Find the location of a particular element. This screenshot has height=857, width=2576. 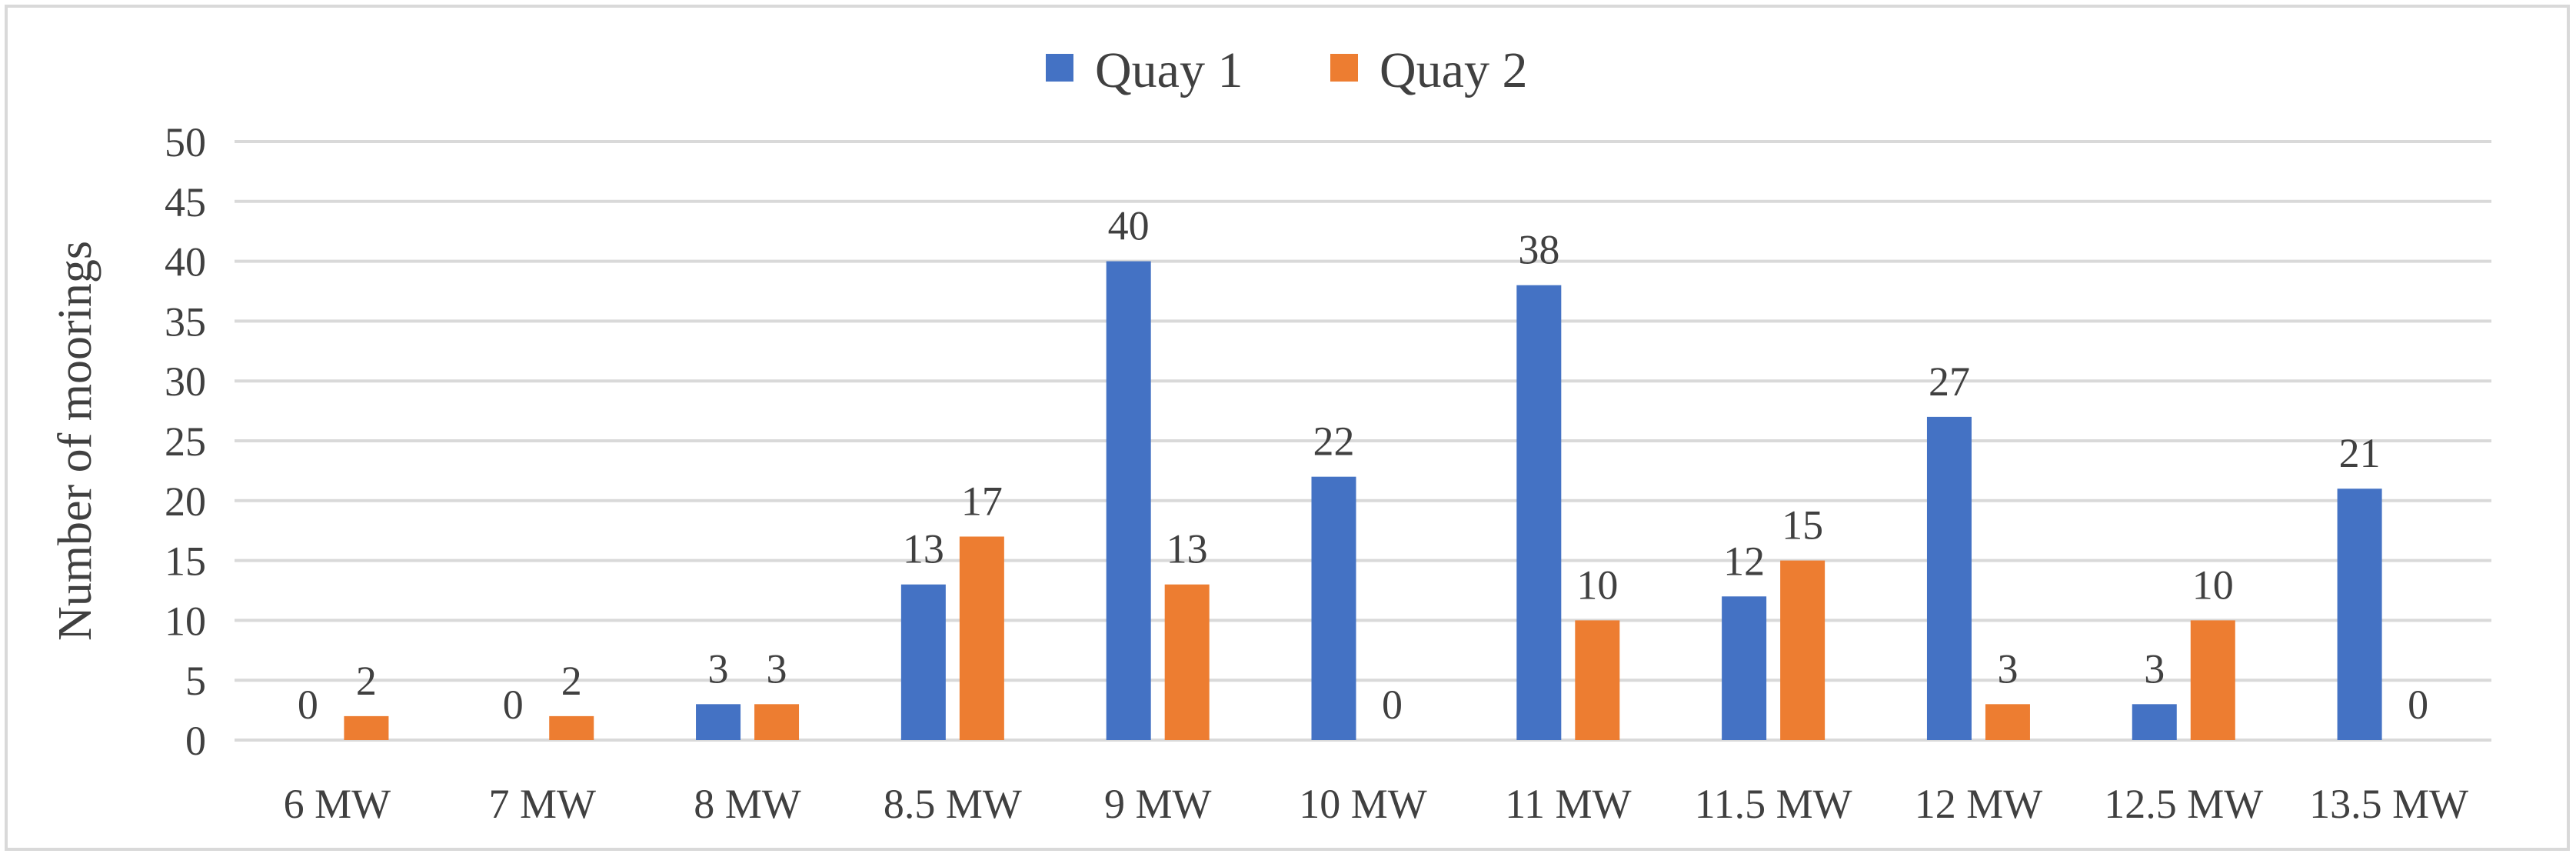

y-tick-label: 5 is located at coordinates (195, 681).